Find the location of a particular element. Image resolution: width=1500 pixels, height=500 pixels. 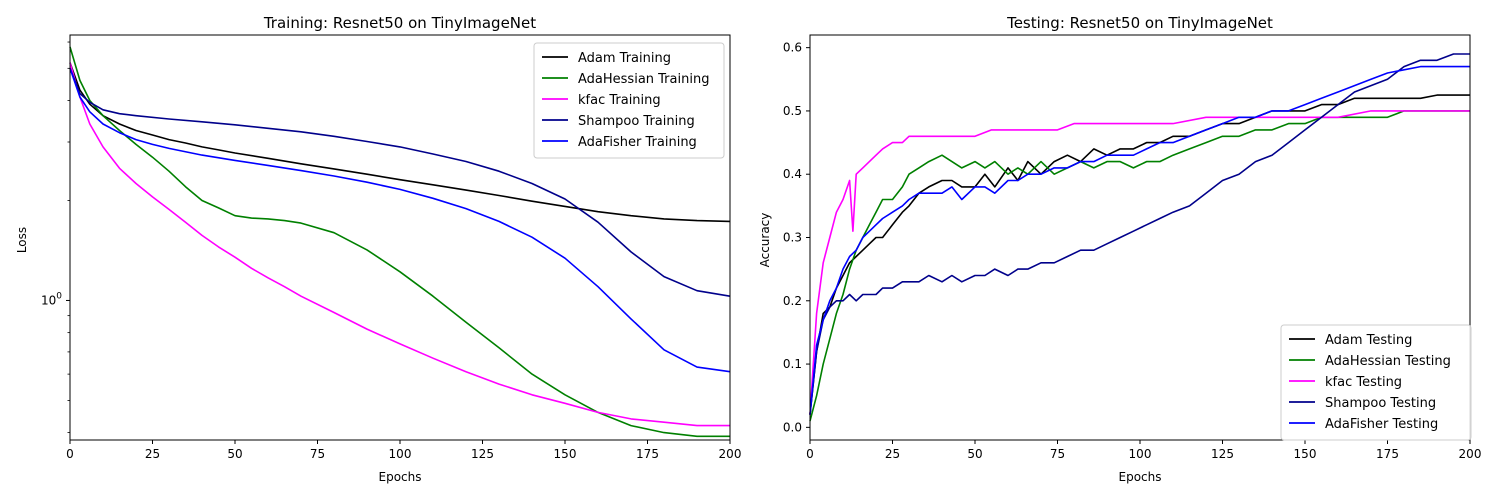

legend-label-adafisher-testing: AdaFisher Testing is located at coordinates (1381, 424).